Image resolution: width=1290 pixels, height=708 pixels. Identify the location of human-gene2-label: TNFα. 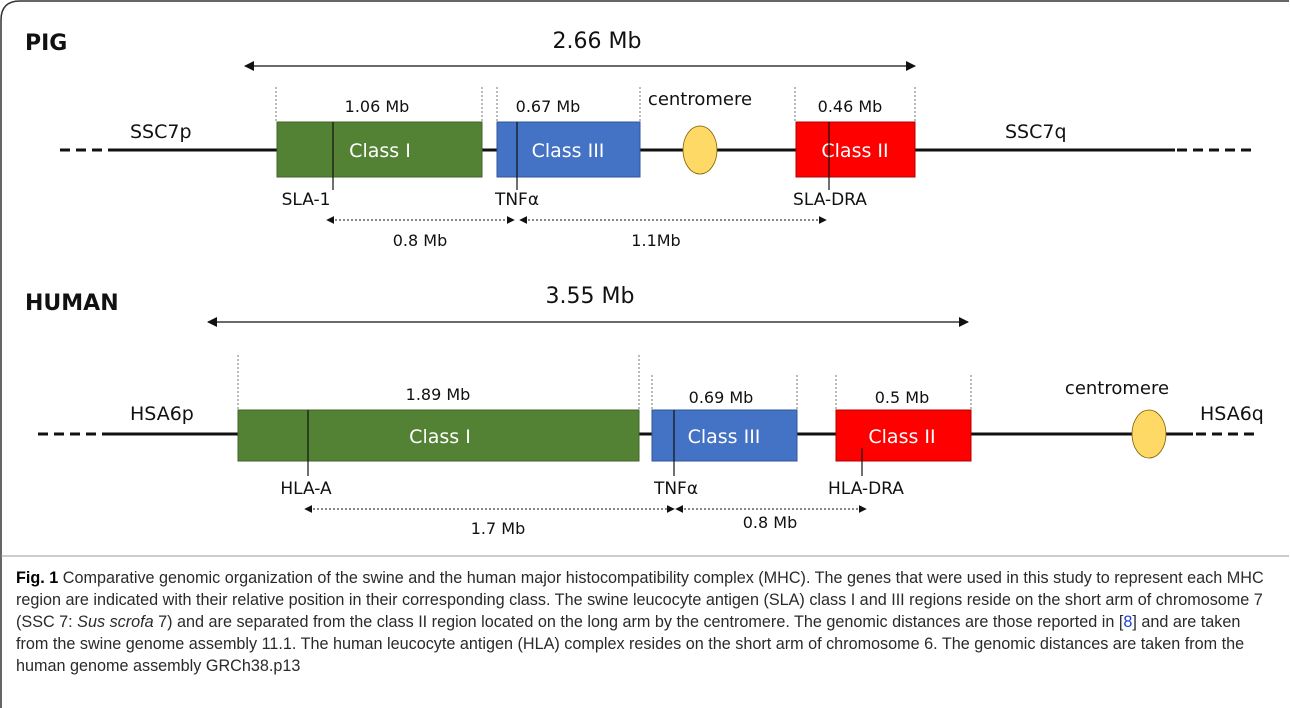
(675, 489).